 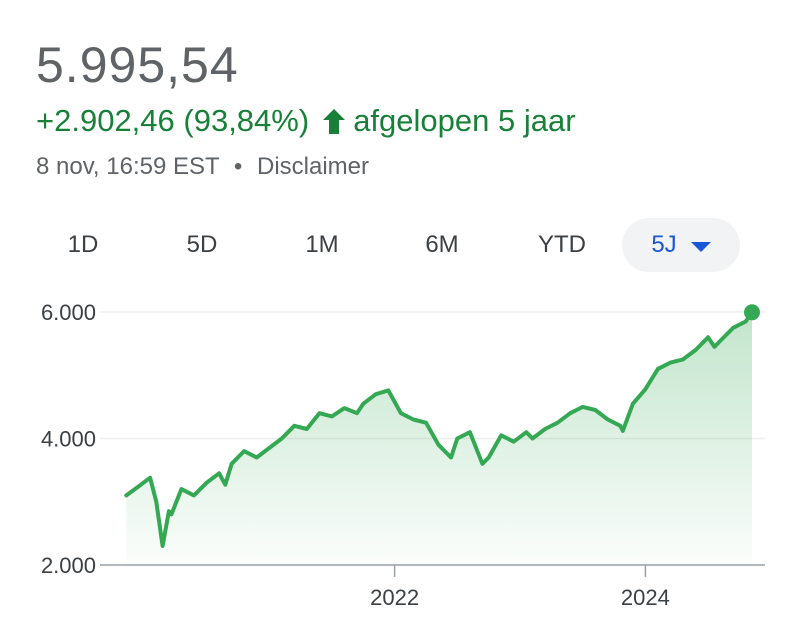 I want to click on y-axis-labels: 2.000 4.000 6.000, so click(x=68, y=439).